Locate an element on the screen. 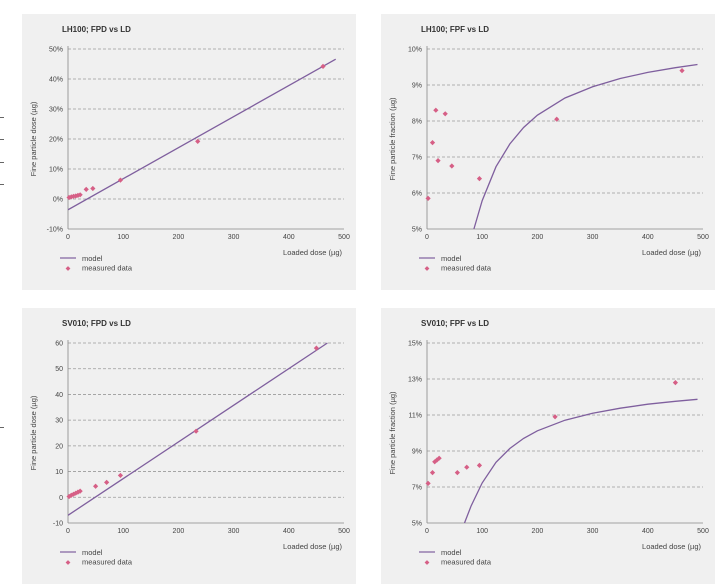 This screenshot has width=724, height=585. y-tick-label: 8% is located at coordinates (417, 122).